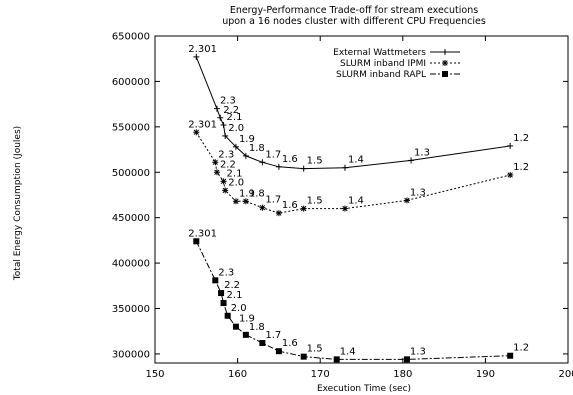 The image size is (573, 395). I want to click on x-tick-label: 180, so click(402, 374).